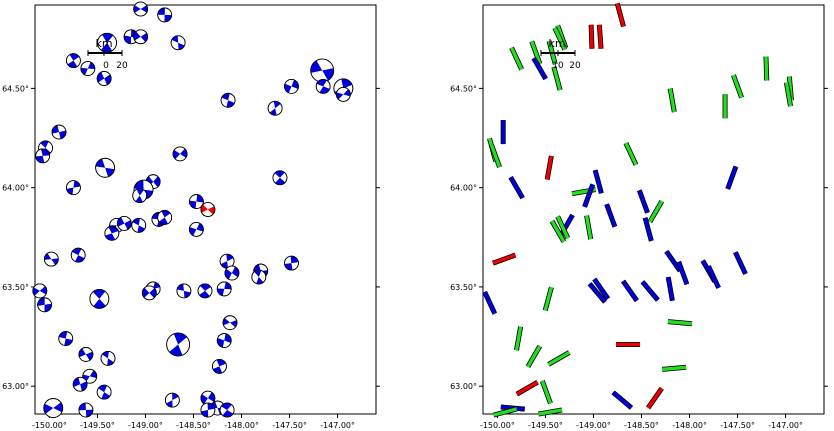 This screenshot has height=431, width=834. Describe the element at coordinates (106, 66) in the screenshot. I see `scale-bar-label-0: 0` at that location.